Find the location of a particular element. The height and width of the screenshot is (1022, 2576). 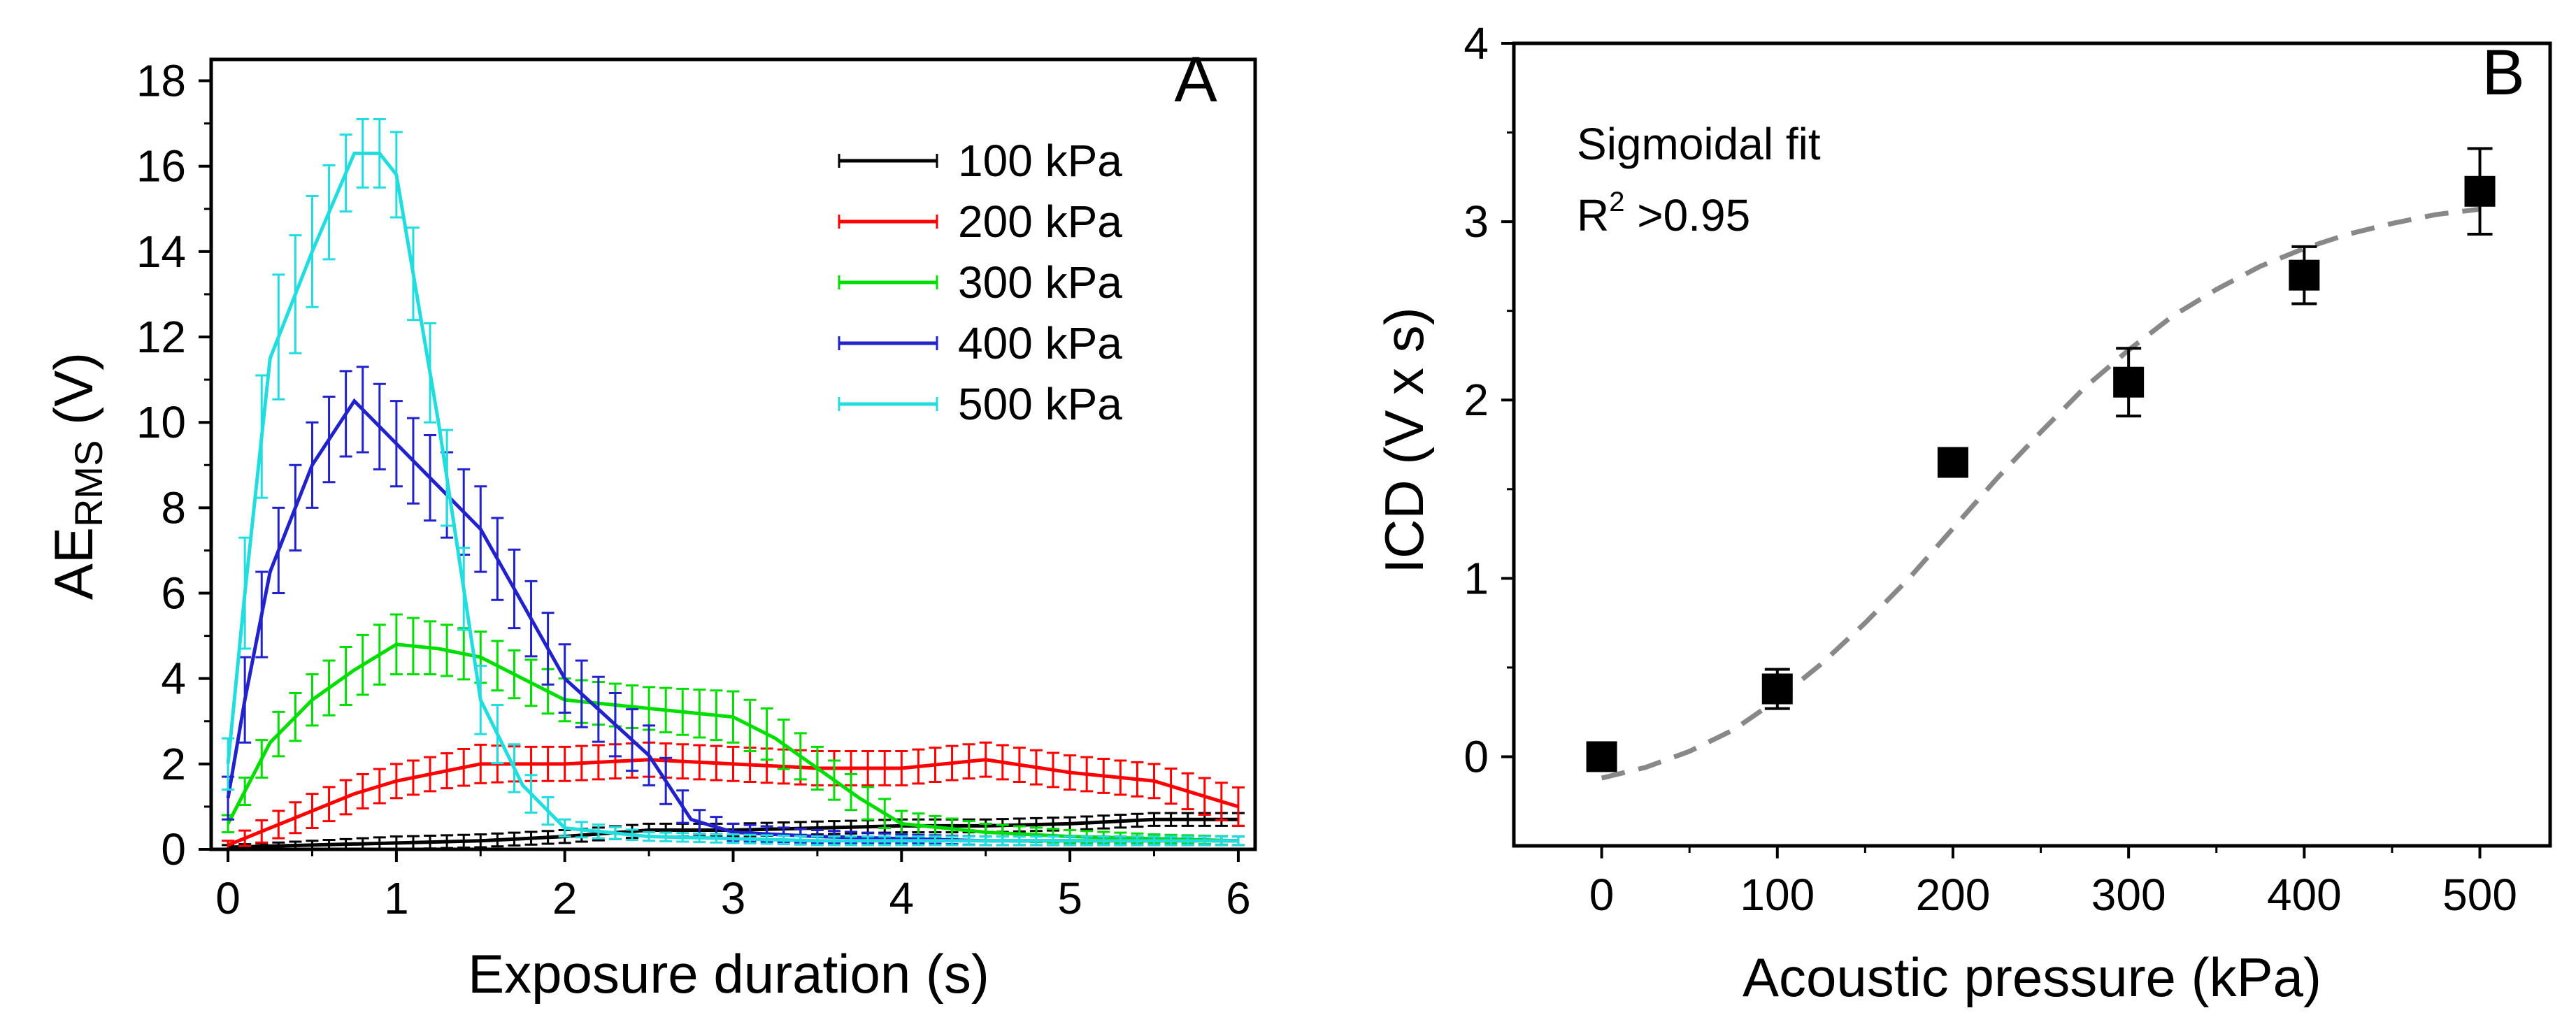

legend-label: 400 kPa is located at coordinates (1040, 343).